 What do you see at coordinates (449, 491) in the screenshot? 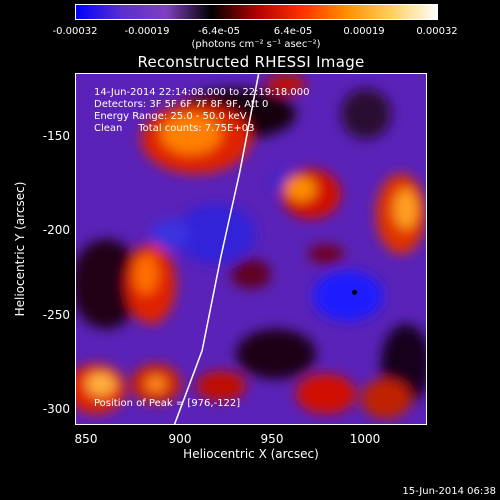
I see `footer-date: 15-Jun-2014 06:38` at bounding box center [449, 491].